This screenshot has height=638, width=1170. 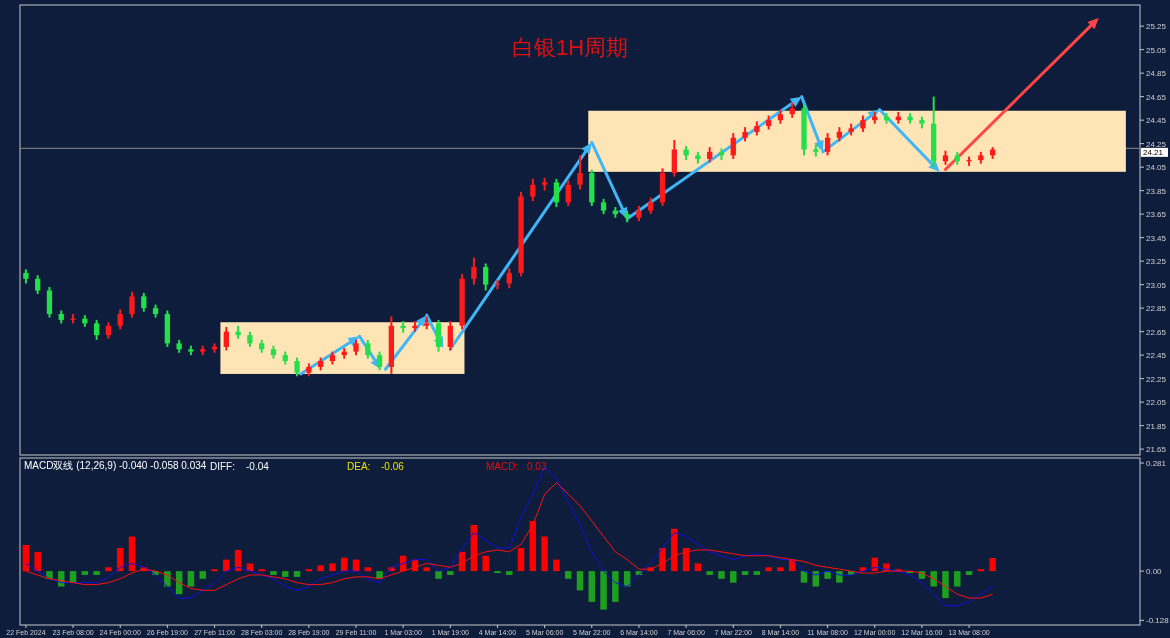 I want to click on y-tick-label: 25.25, so click(x=1156, y=27).